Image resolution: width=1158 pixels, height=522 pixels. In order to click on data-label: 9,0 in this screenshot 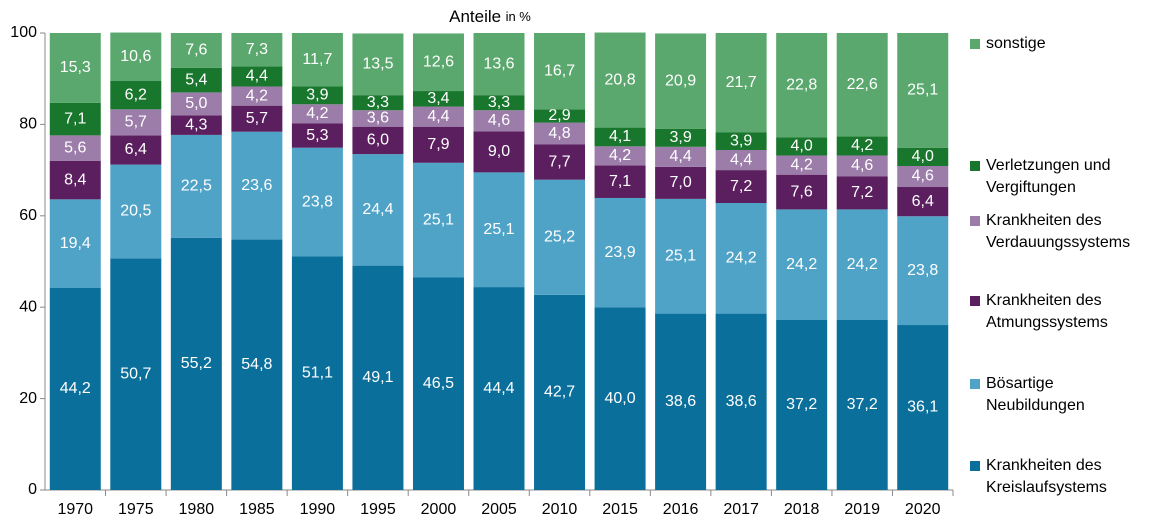, I will do `click(499, 151)`.